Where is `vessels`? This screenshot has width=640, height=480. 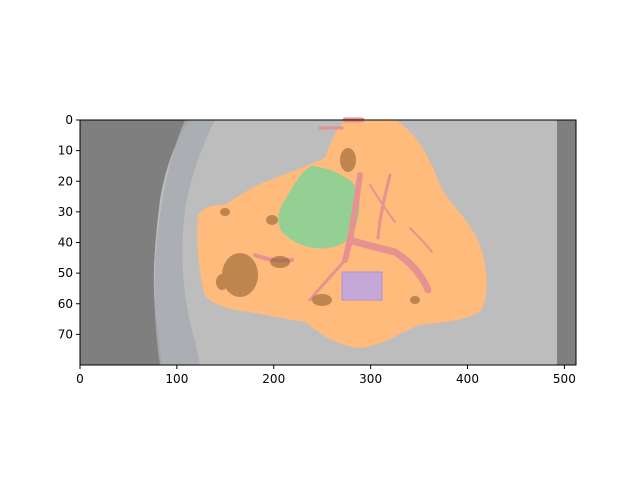 vessels is located at coordinates (343, 209).